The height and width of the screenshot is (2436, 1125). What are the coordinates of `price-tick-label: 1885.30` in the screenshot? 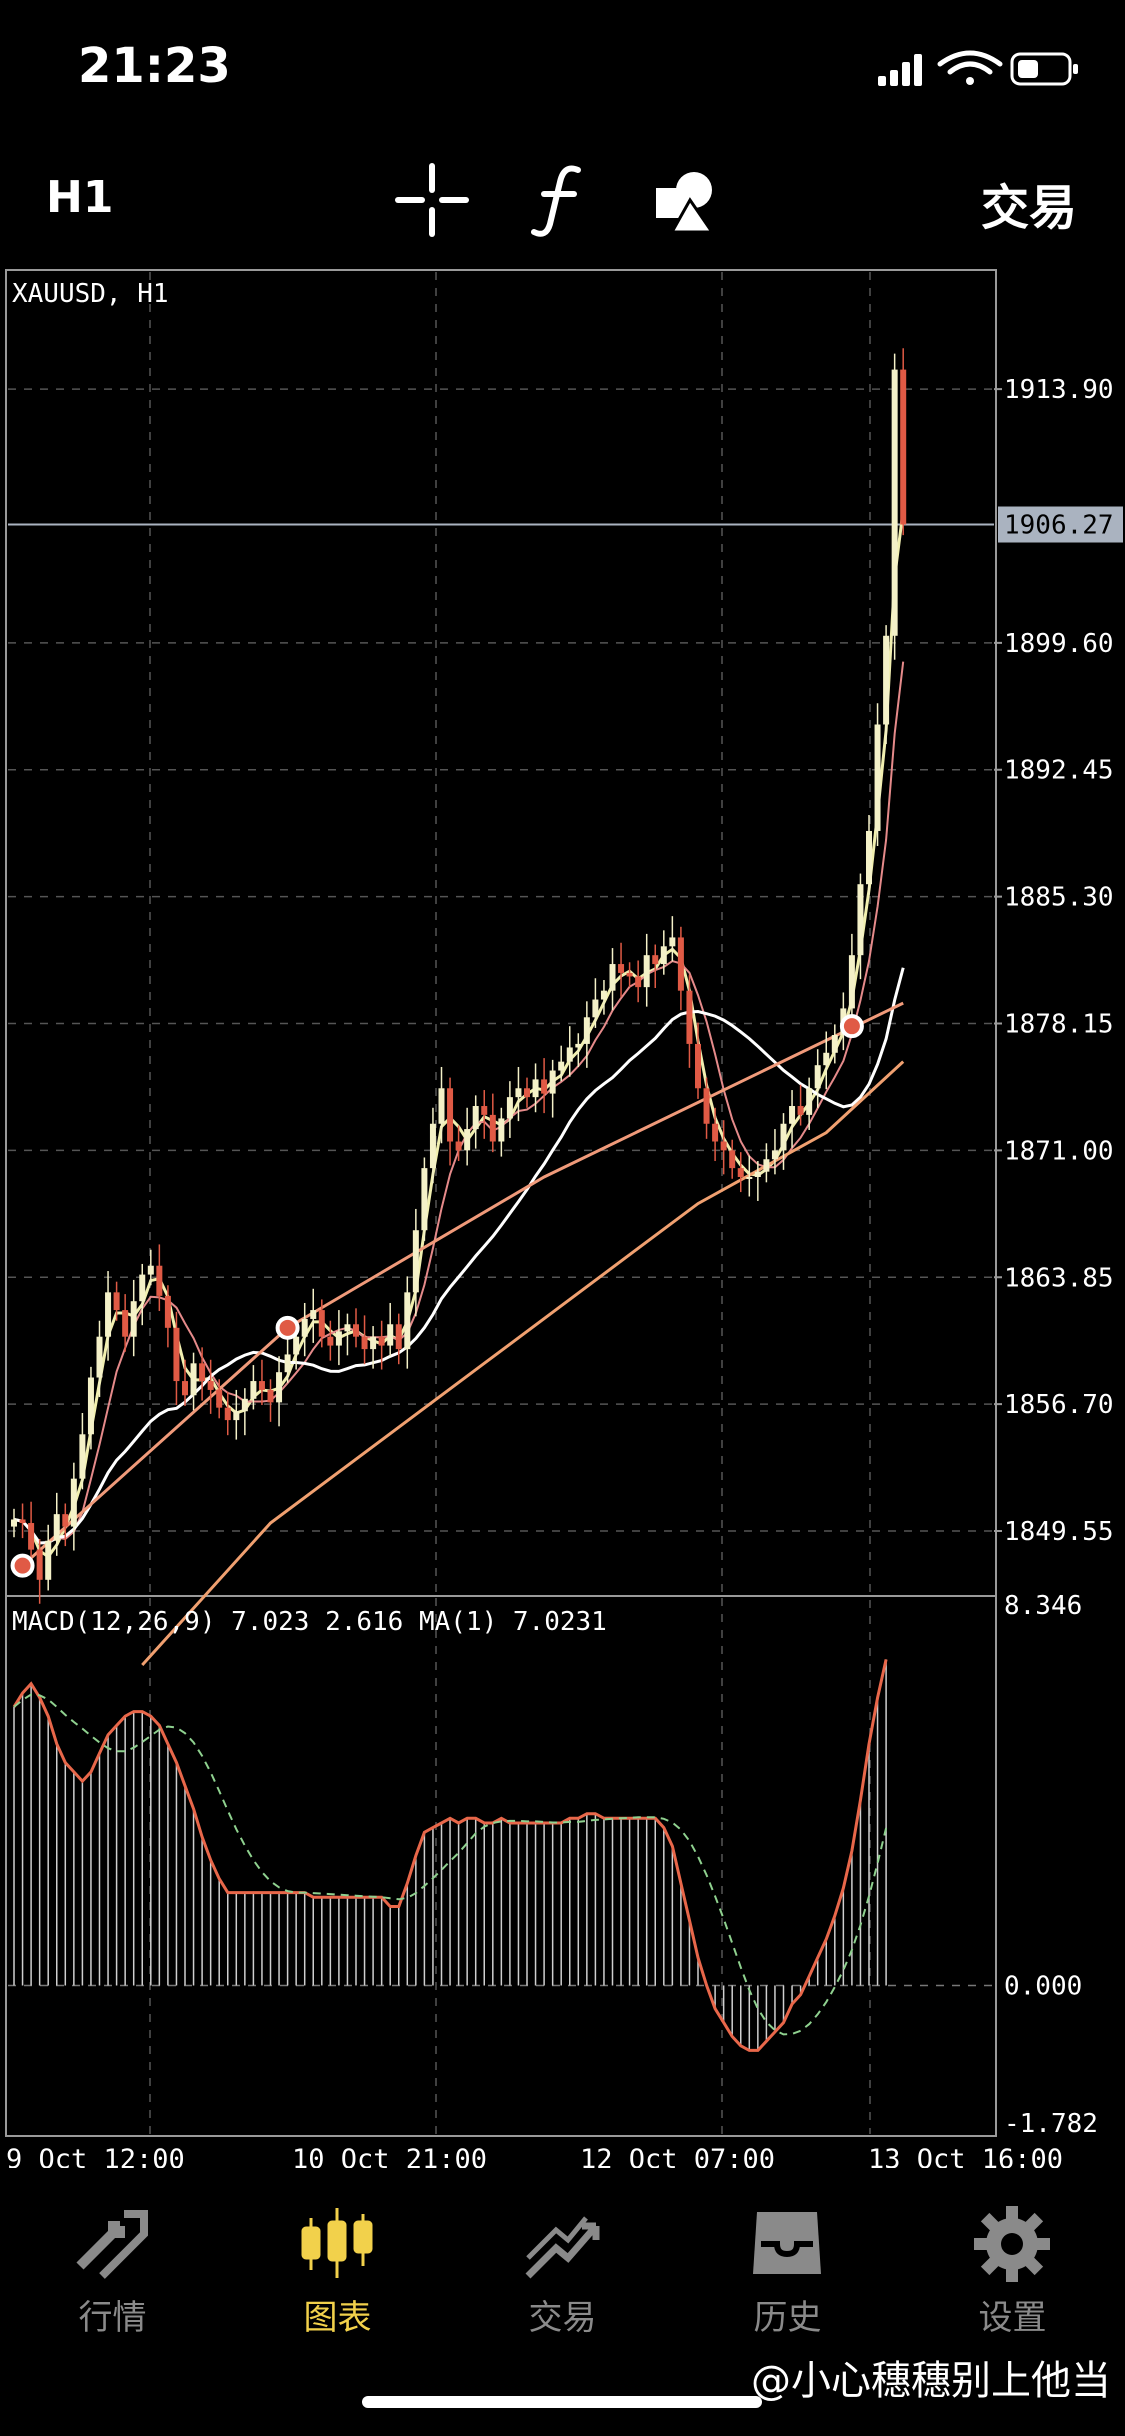 It's located at (1059, 898).